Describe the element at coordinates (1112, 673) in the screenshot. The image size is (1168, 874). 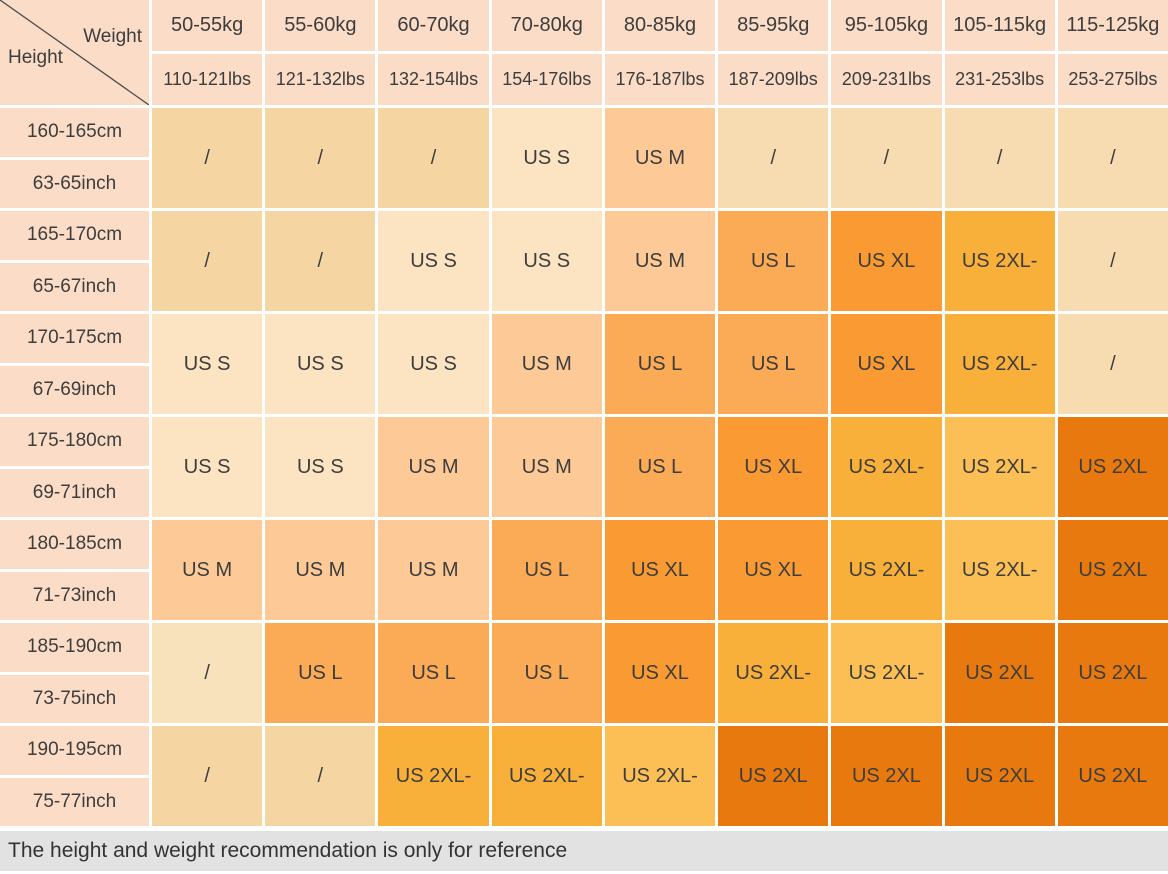
I see `size-cell-r5-c8: US 2XL` at that location.